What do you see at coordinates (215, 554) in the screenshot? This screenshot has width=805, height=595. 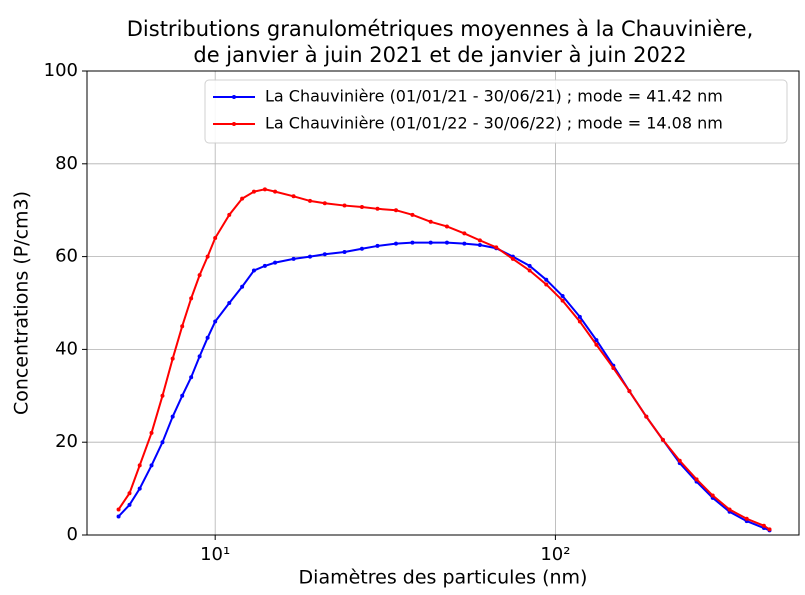 I see `x-tick-label: 10¹` at bounding box center [215, 554].